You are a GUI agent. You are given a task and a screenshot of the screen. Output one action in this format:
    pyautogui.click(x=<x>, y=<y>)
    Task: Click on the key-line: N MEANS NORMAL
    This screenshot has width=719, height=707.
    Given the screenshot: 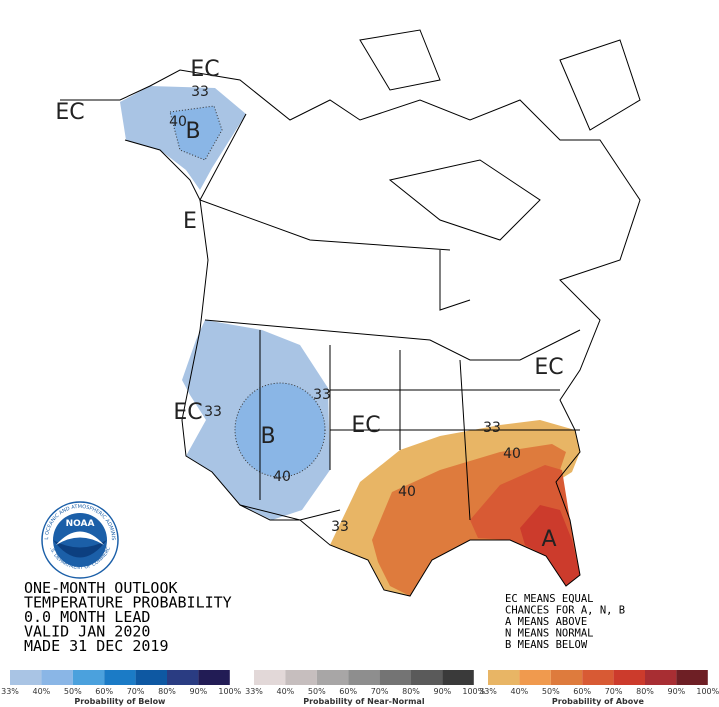 What is the action you would take?
    pyautogui.click(x=549, y=634)
    